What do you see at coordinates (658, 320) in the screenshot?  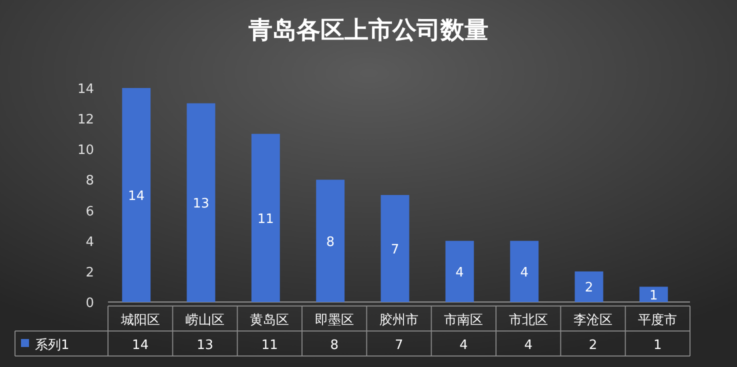 I see `x-tick-label: 平度市` at bounding box center [658, 320].